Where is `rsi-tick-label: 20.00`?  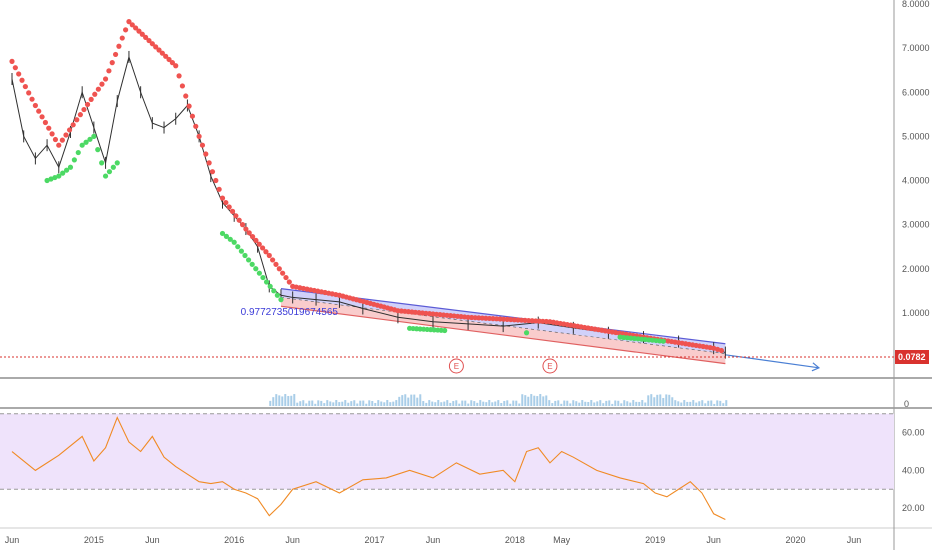 rsi-tick-label: 20.00 is located at coordinates (913, 508).